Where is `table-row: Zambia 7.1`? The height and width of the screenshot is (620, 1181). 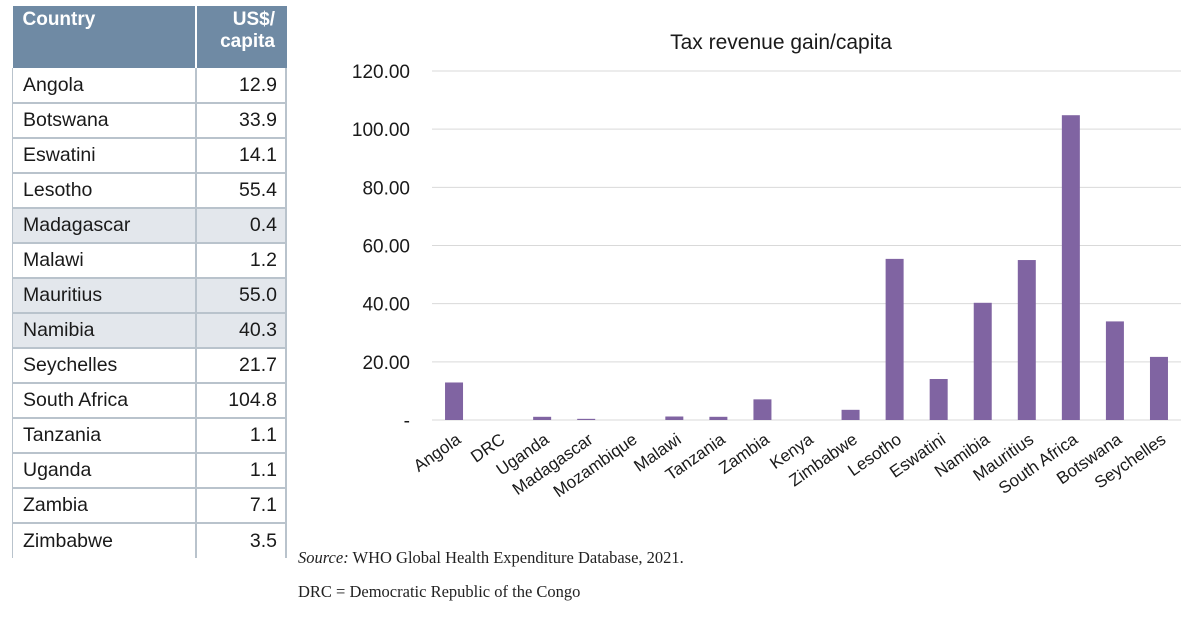
table-row: Zambia 7.1 is located at coordinates (149, 506).